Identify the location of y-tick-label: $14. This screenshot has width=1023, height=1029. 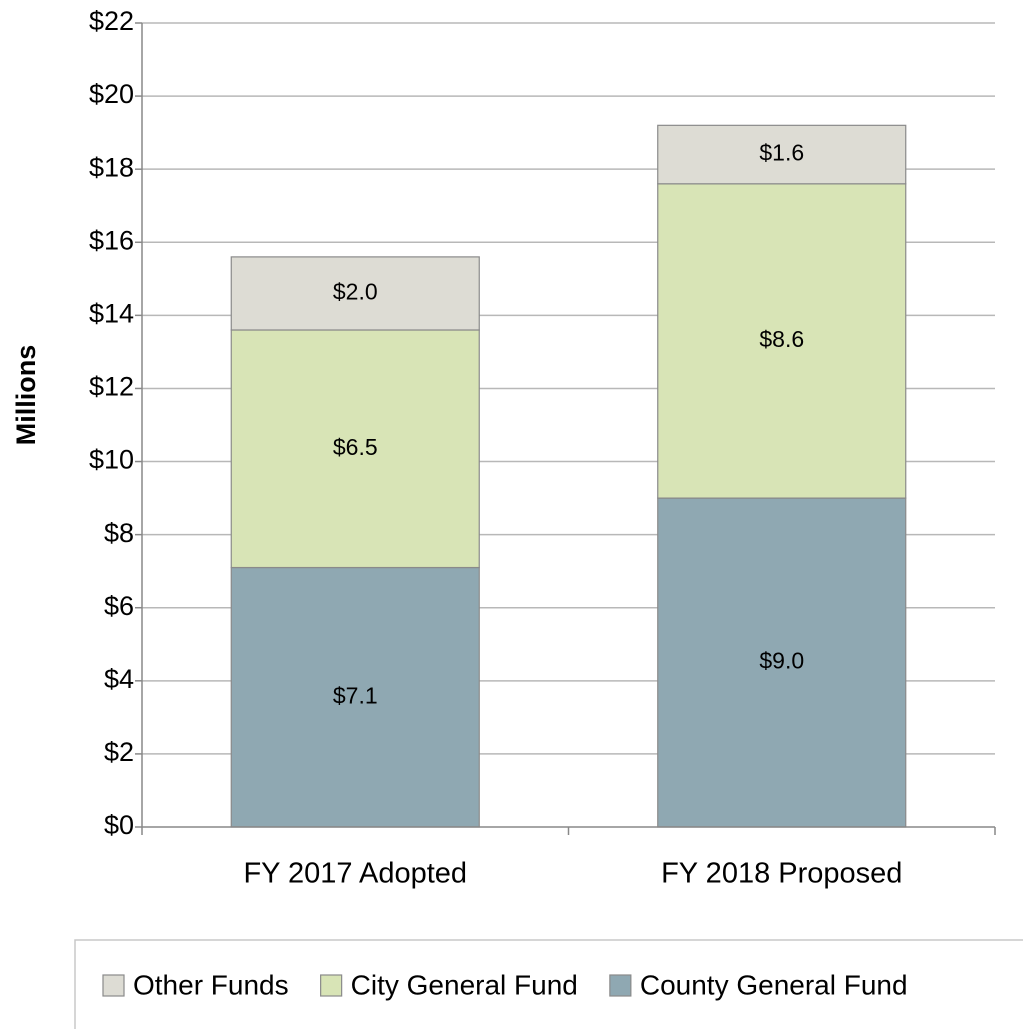
(111, 313).